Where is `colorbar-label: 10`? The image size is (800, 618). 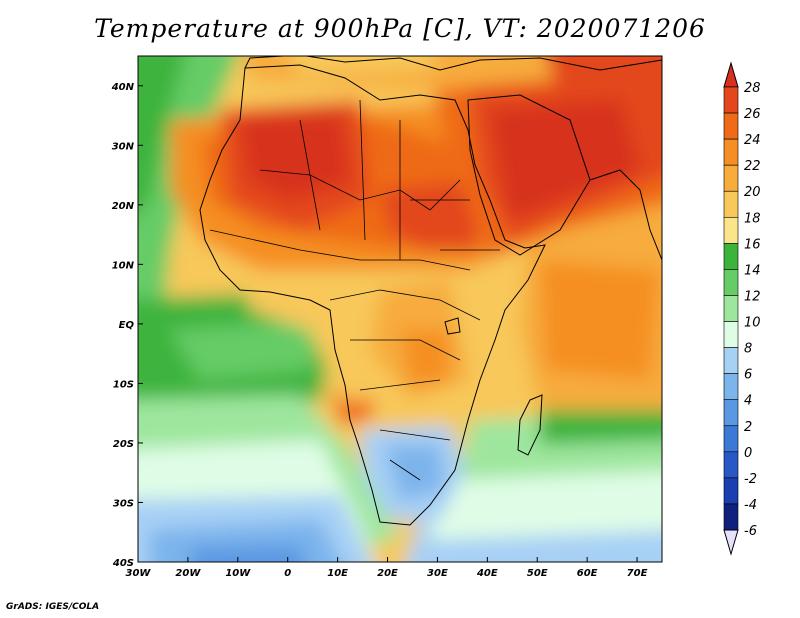
colorbar-label: 10 is located at coordinates (752, 323).